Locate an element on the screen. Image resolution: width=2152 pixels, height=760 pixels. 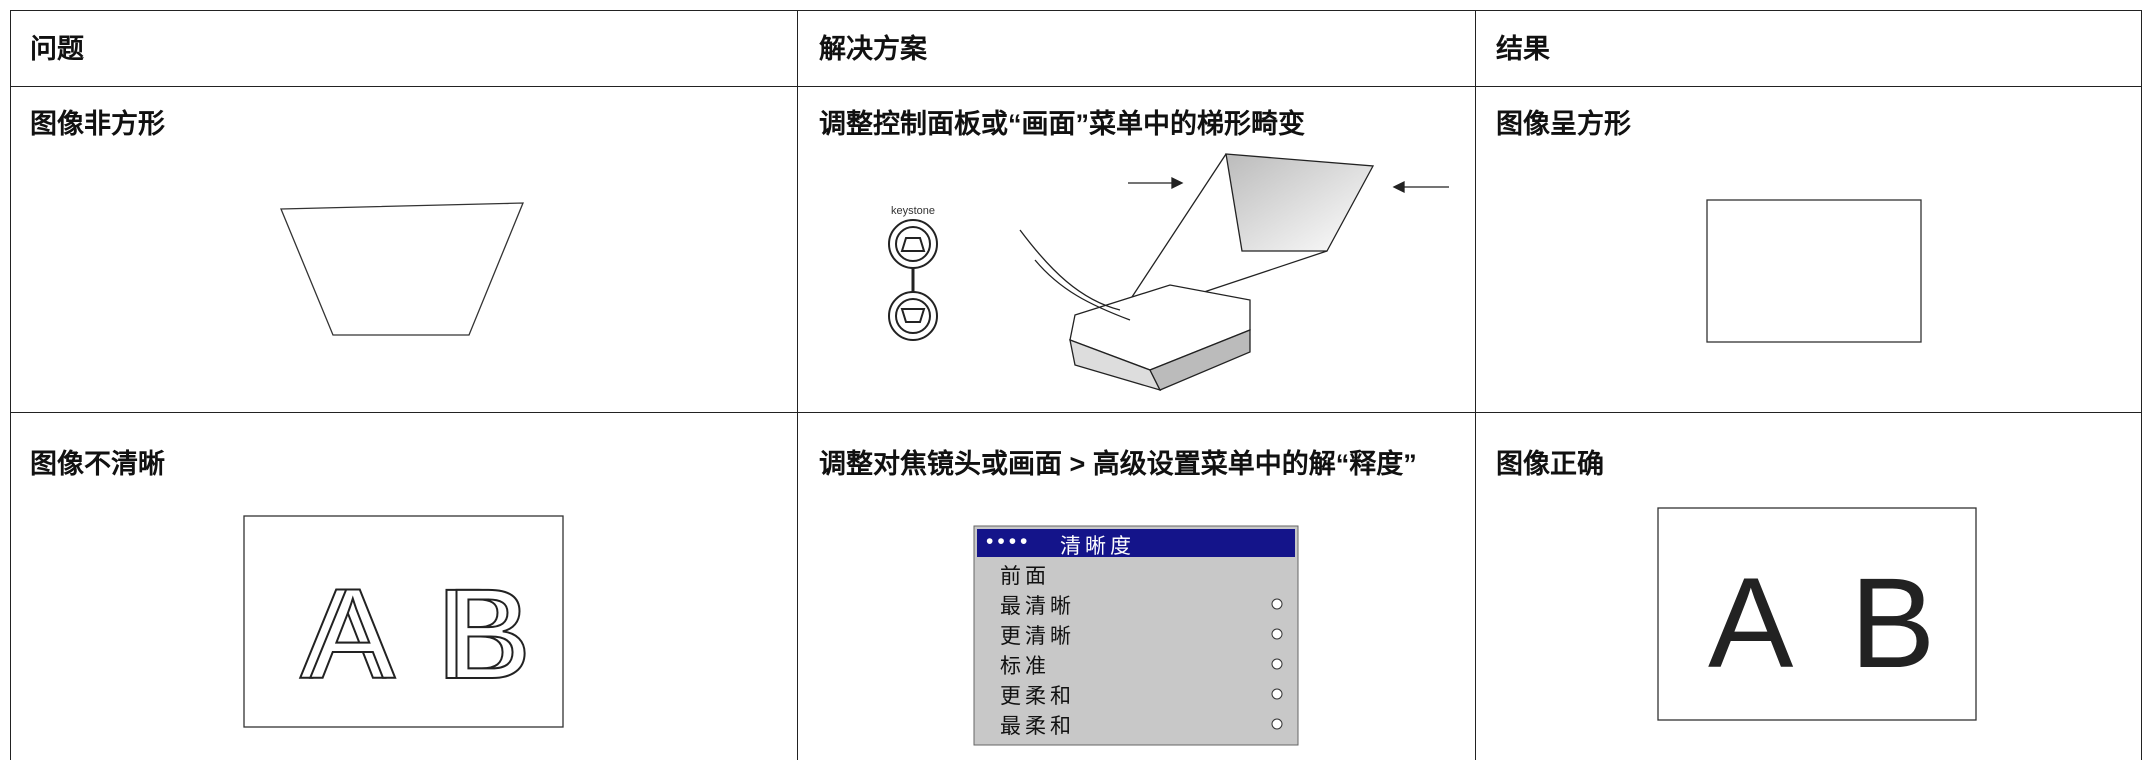
menu-item: 更清晰 is located at coordinates (1037, 636).